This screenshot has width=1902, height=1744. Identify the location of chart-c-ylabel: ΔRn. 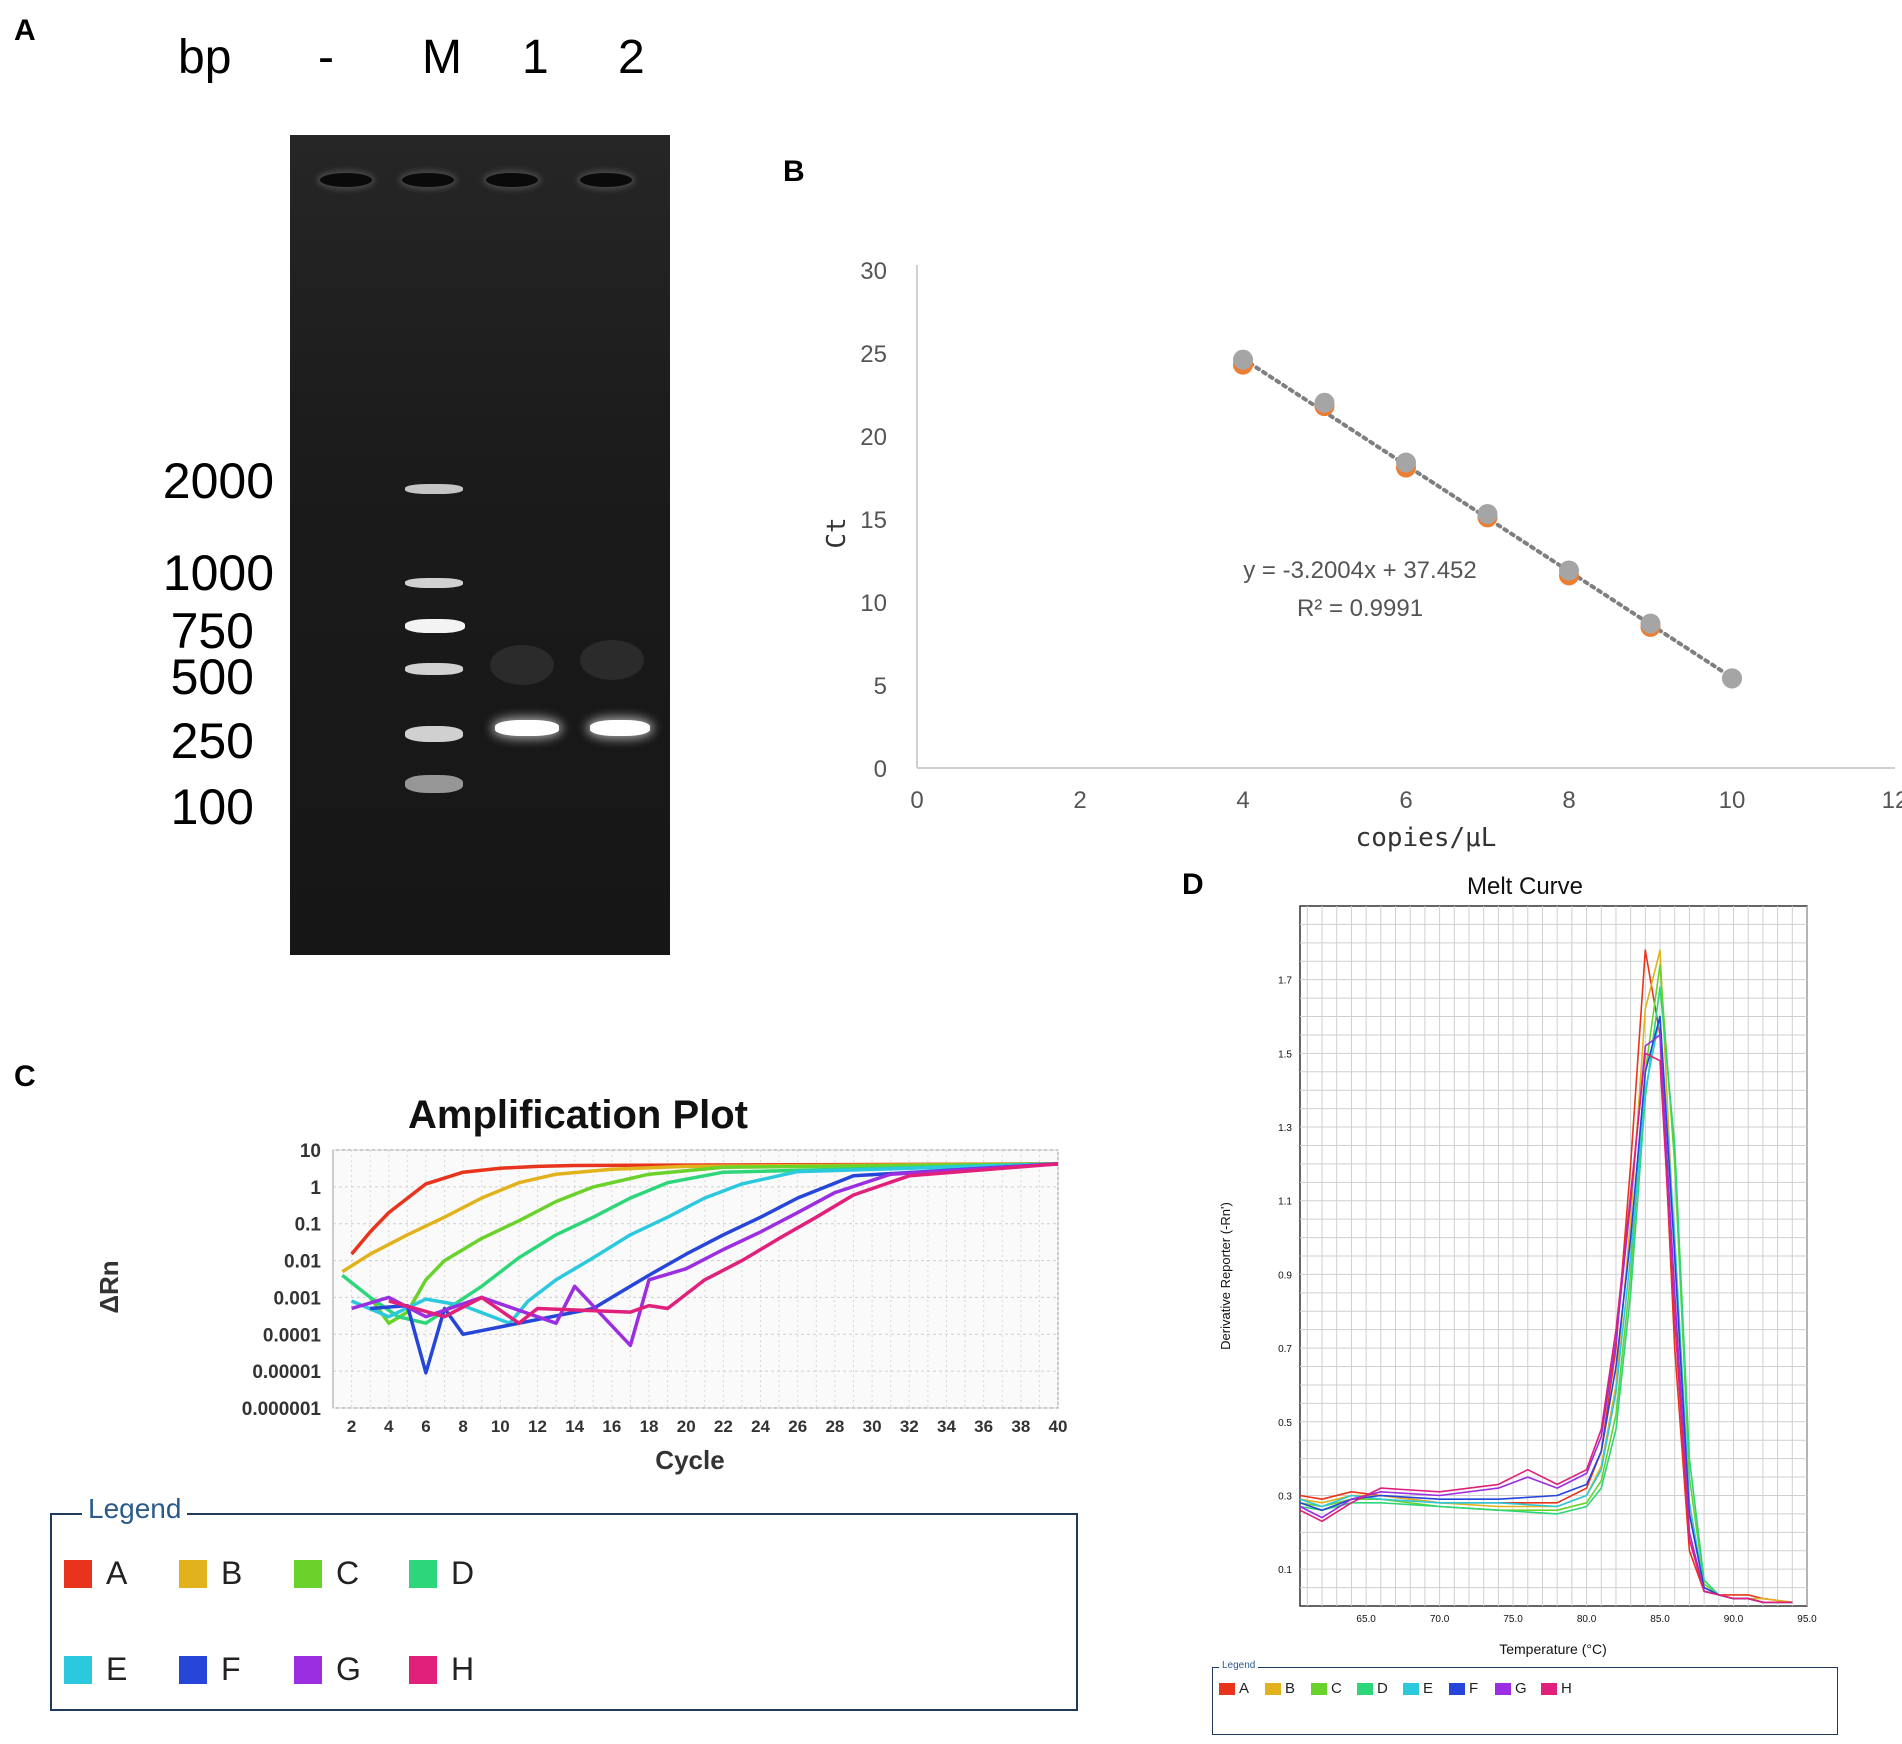
(109, 1286).